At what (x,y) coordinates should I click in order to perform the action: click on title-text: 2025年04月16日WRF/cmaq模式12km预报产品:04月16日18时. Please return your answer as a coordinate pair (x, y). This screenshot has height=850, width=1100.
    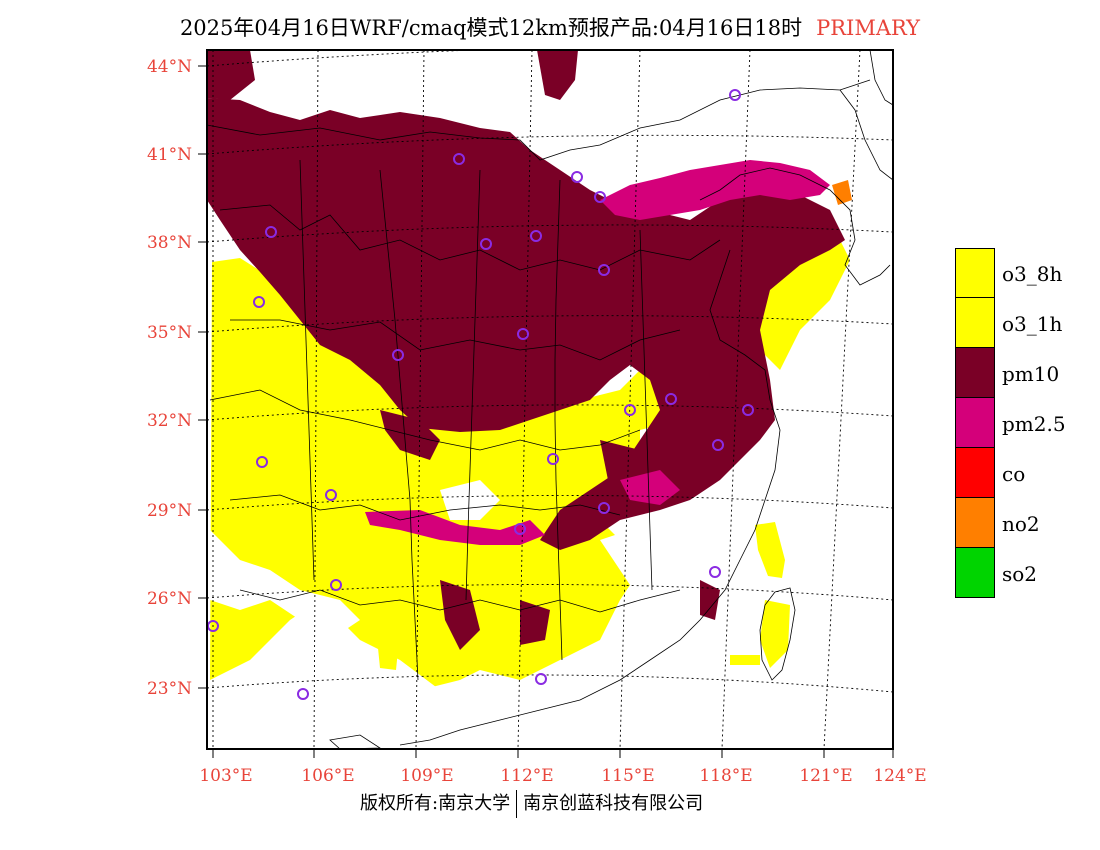
    Looking at the image, I should click on (491, 28).